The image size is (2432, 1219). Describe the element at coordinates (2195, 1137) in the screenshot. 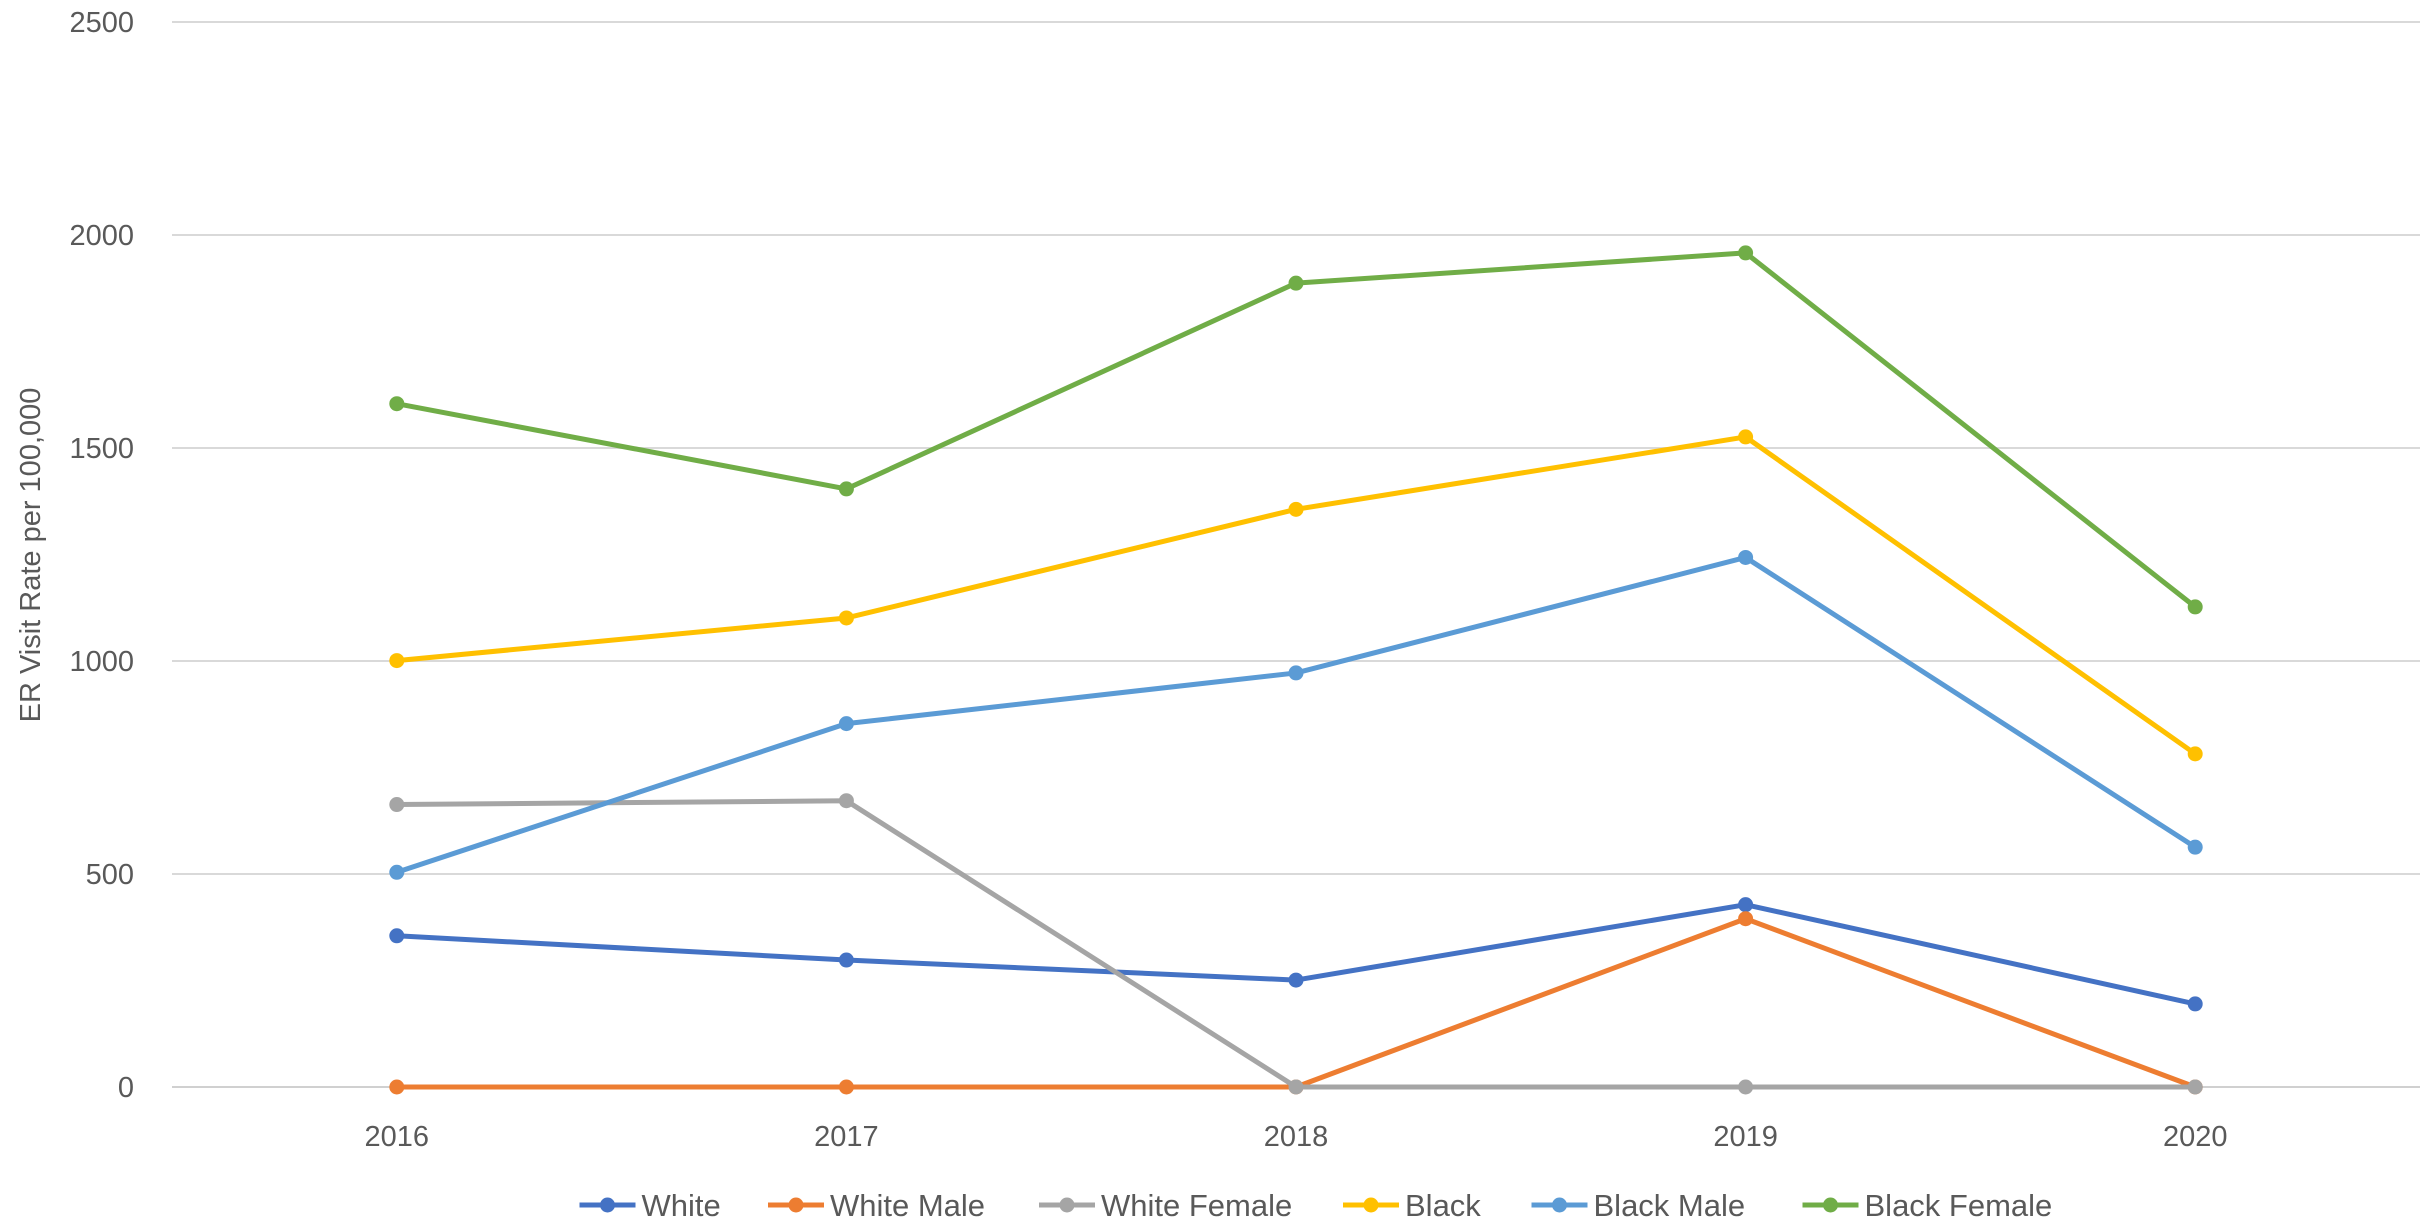

I see `x-tick-label: 2020` at that location.